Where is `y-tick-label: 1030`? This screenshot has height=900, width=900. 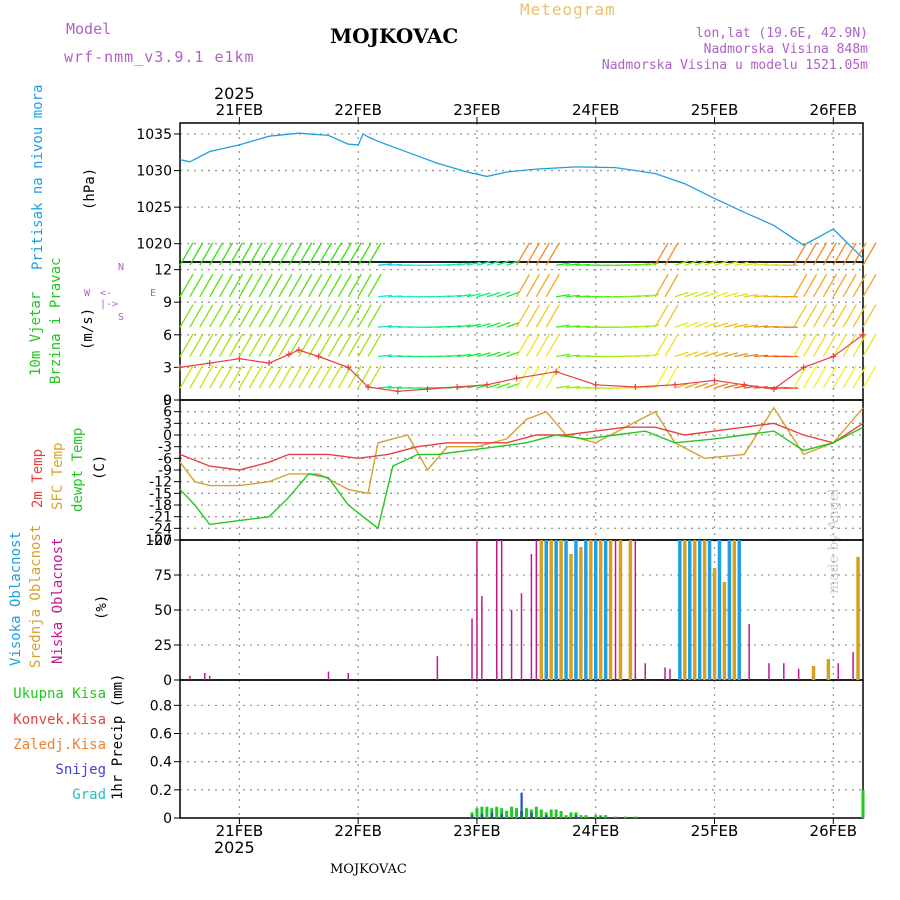
y-tick-label: 1030 is located at coordinates (154, 172).